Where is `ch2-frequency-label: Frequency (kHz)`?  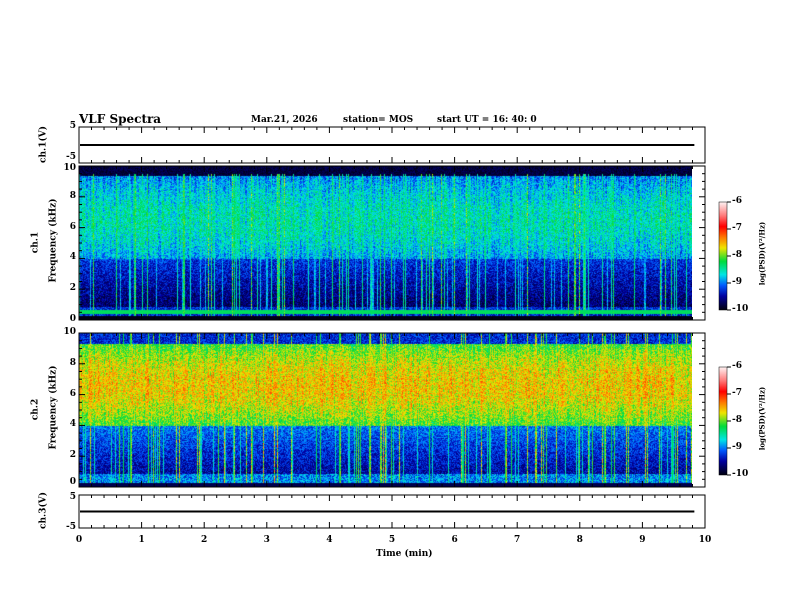
ch2-frequency-label: Frequency (kHz) is located at coordinates (53, 407).